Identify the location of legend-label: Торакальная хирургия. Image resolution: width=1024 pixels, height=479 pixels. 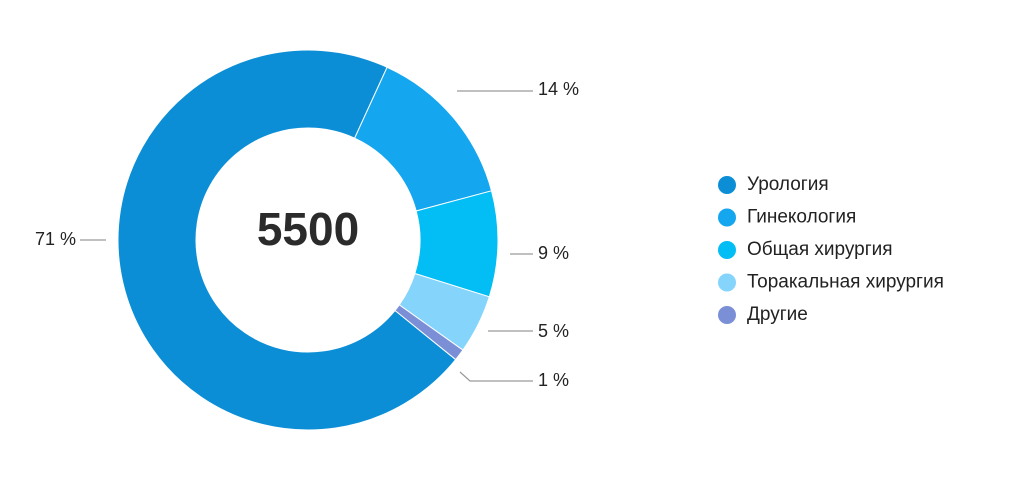
(845, 282).